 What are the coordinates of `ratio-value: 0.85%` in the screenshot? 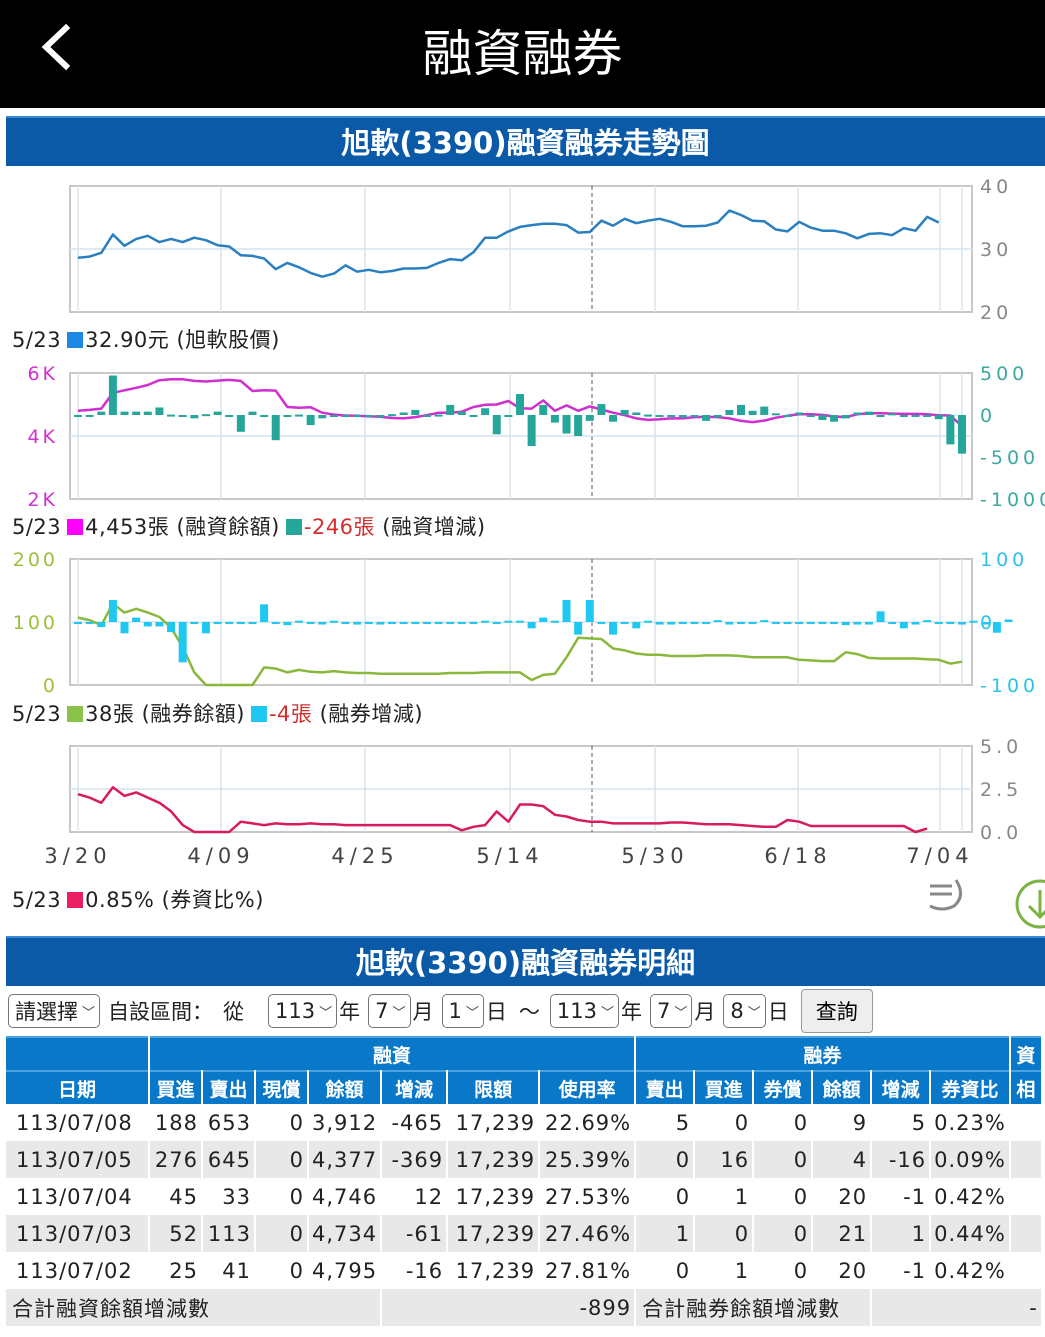 It's located at (120, 900).